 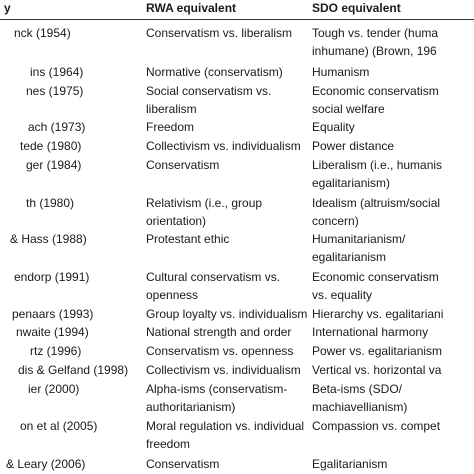 I want to click on sdo-cell: egalitarianism, so click(x=349, y=256).